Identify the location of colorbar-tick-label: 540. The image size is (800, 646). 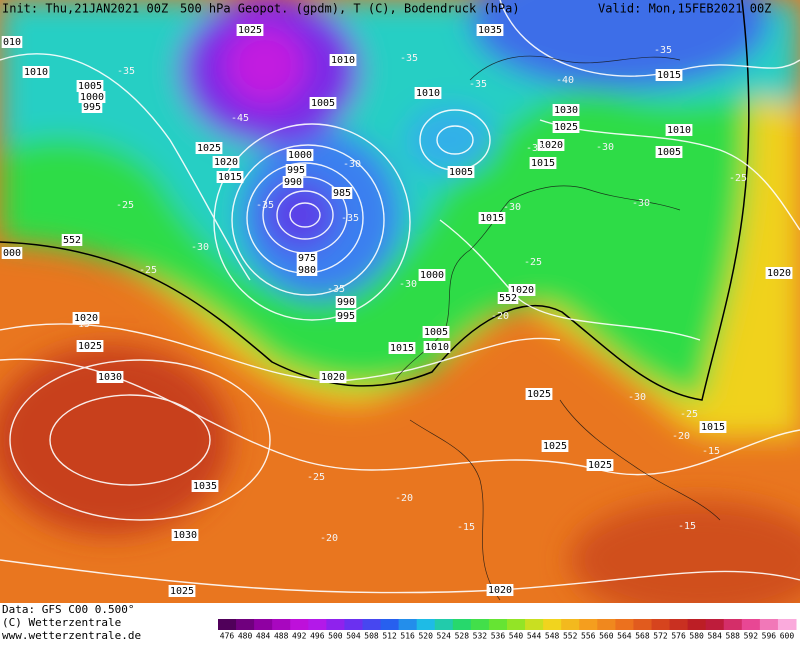
(516, 636).